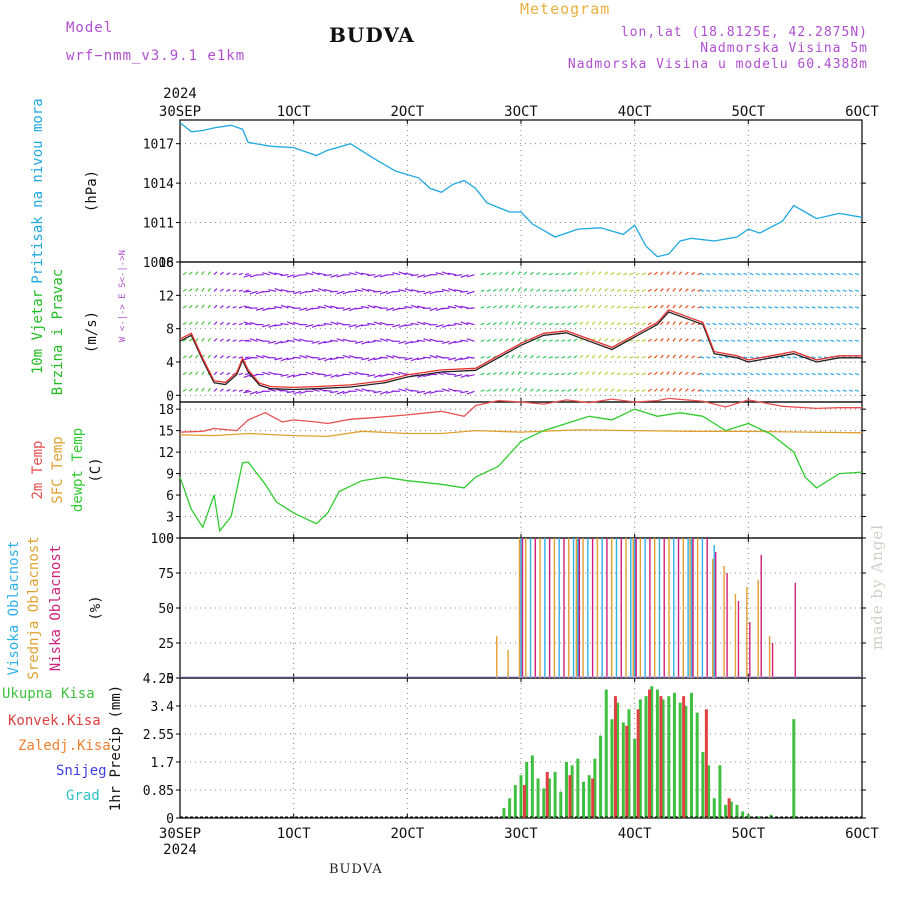 The width and height of the screenshot is (900, 900). Describe the element at coordinates (717, 64) in the screenshot. I see `model-elevation-label: Nadmorska Visina u modelu 60.4388m` at that location.